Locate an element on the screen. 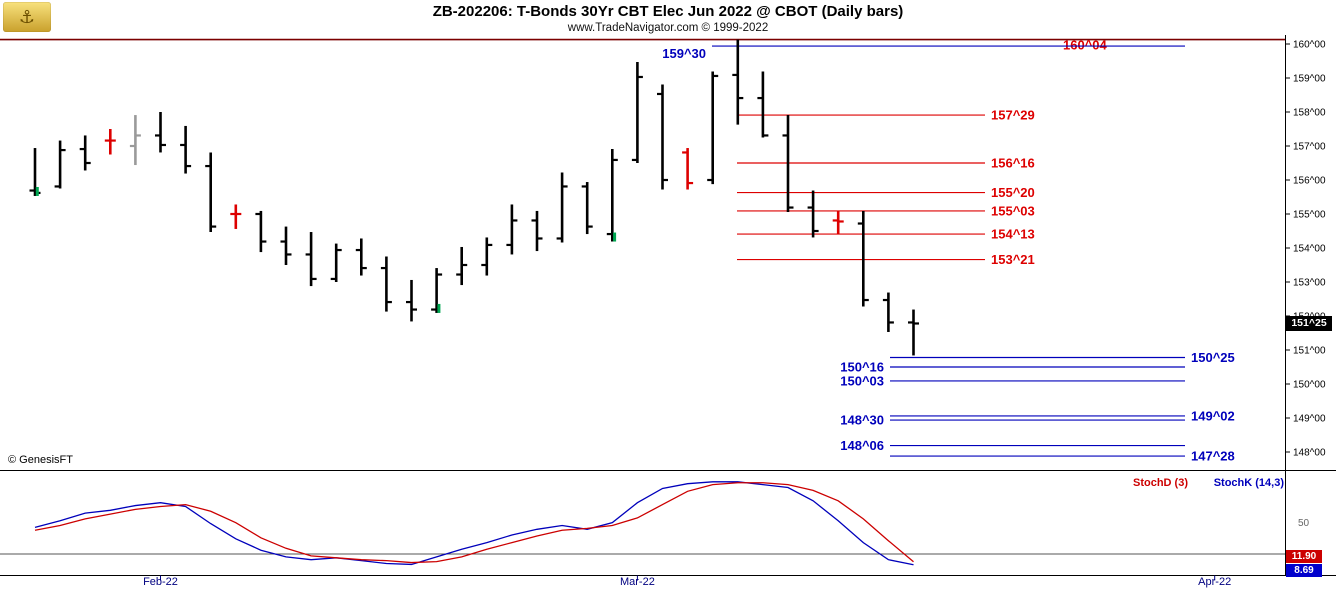 The height and width of the screenshot is (591, 1336). stochd-value-badge: 11.90 is located at coordinates (1304, 556).